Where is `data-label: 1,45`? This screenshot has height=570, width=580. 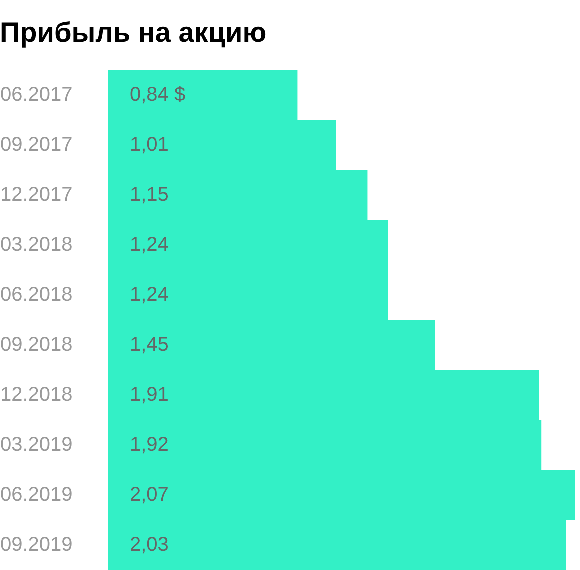 data-label: 1,45 is located at coordinates (149, 345).